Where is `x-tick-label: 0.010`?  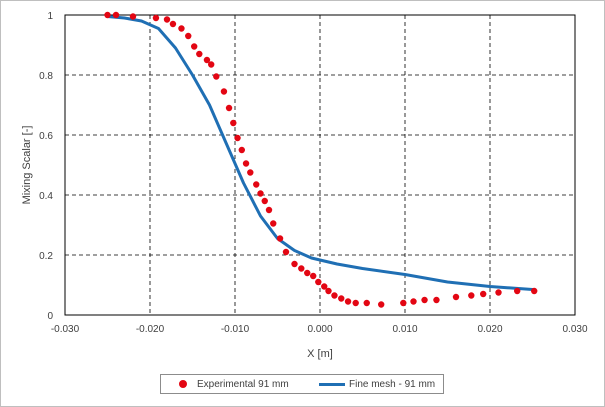 x-tick-label: 0.010 is located at coordinates (404, 329).